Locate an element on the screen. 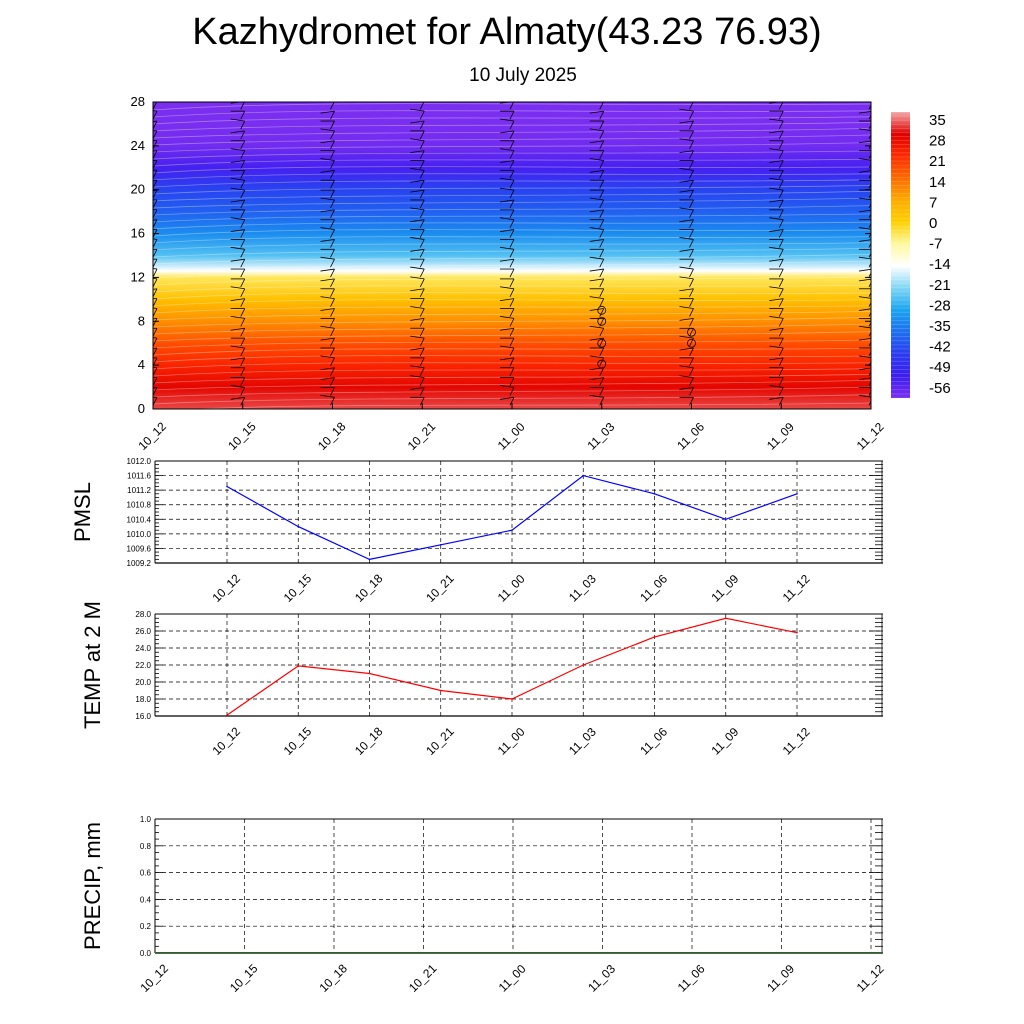 This screenshot has width=1024, height=1024. calm-circle is located at coordinates (691, 332).